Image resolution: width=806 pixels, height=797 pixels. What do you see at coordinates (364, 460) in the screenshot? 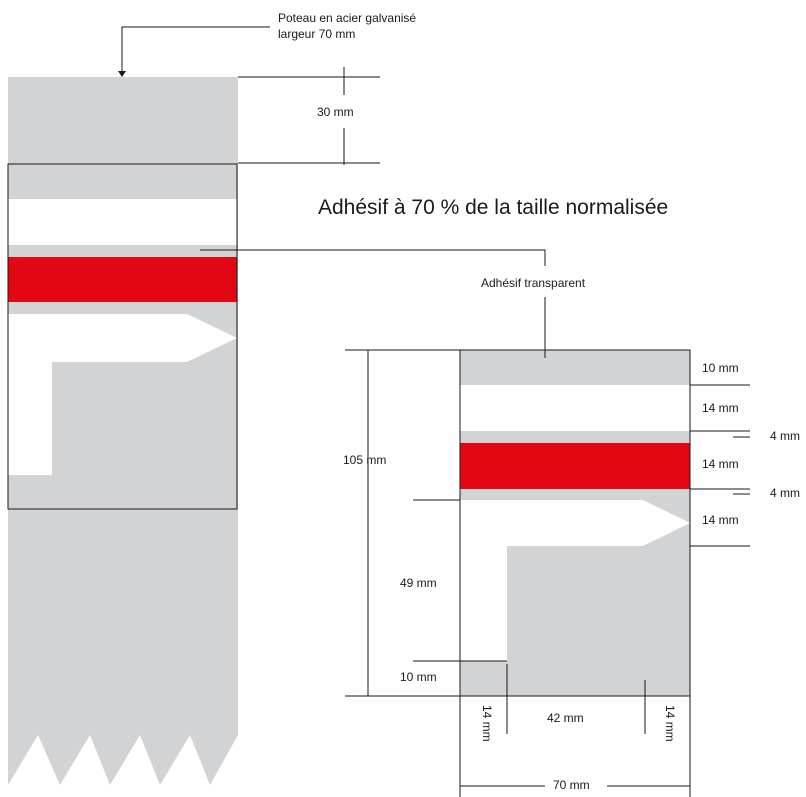
I see `dim-total-height: 105 mm` at bounding box center [364, 460].